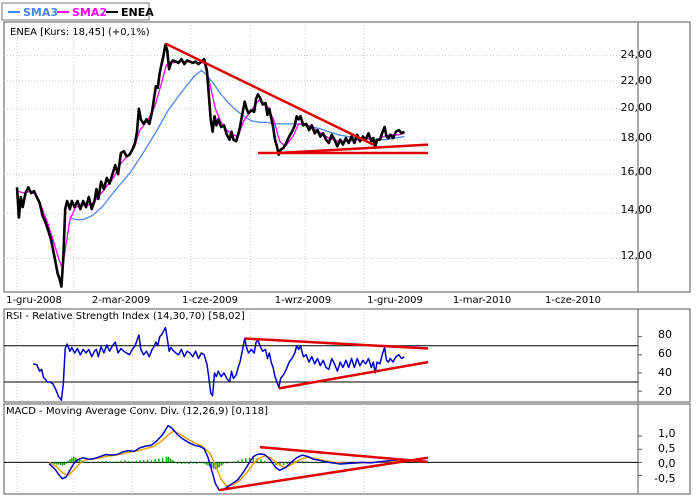 The image size is (700, 504). I want to click on x-tick-label: 2-mar-2009, so click(121, 300).